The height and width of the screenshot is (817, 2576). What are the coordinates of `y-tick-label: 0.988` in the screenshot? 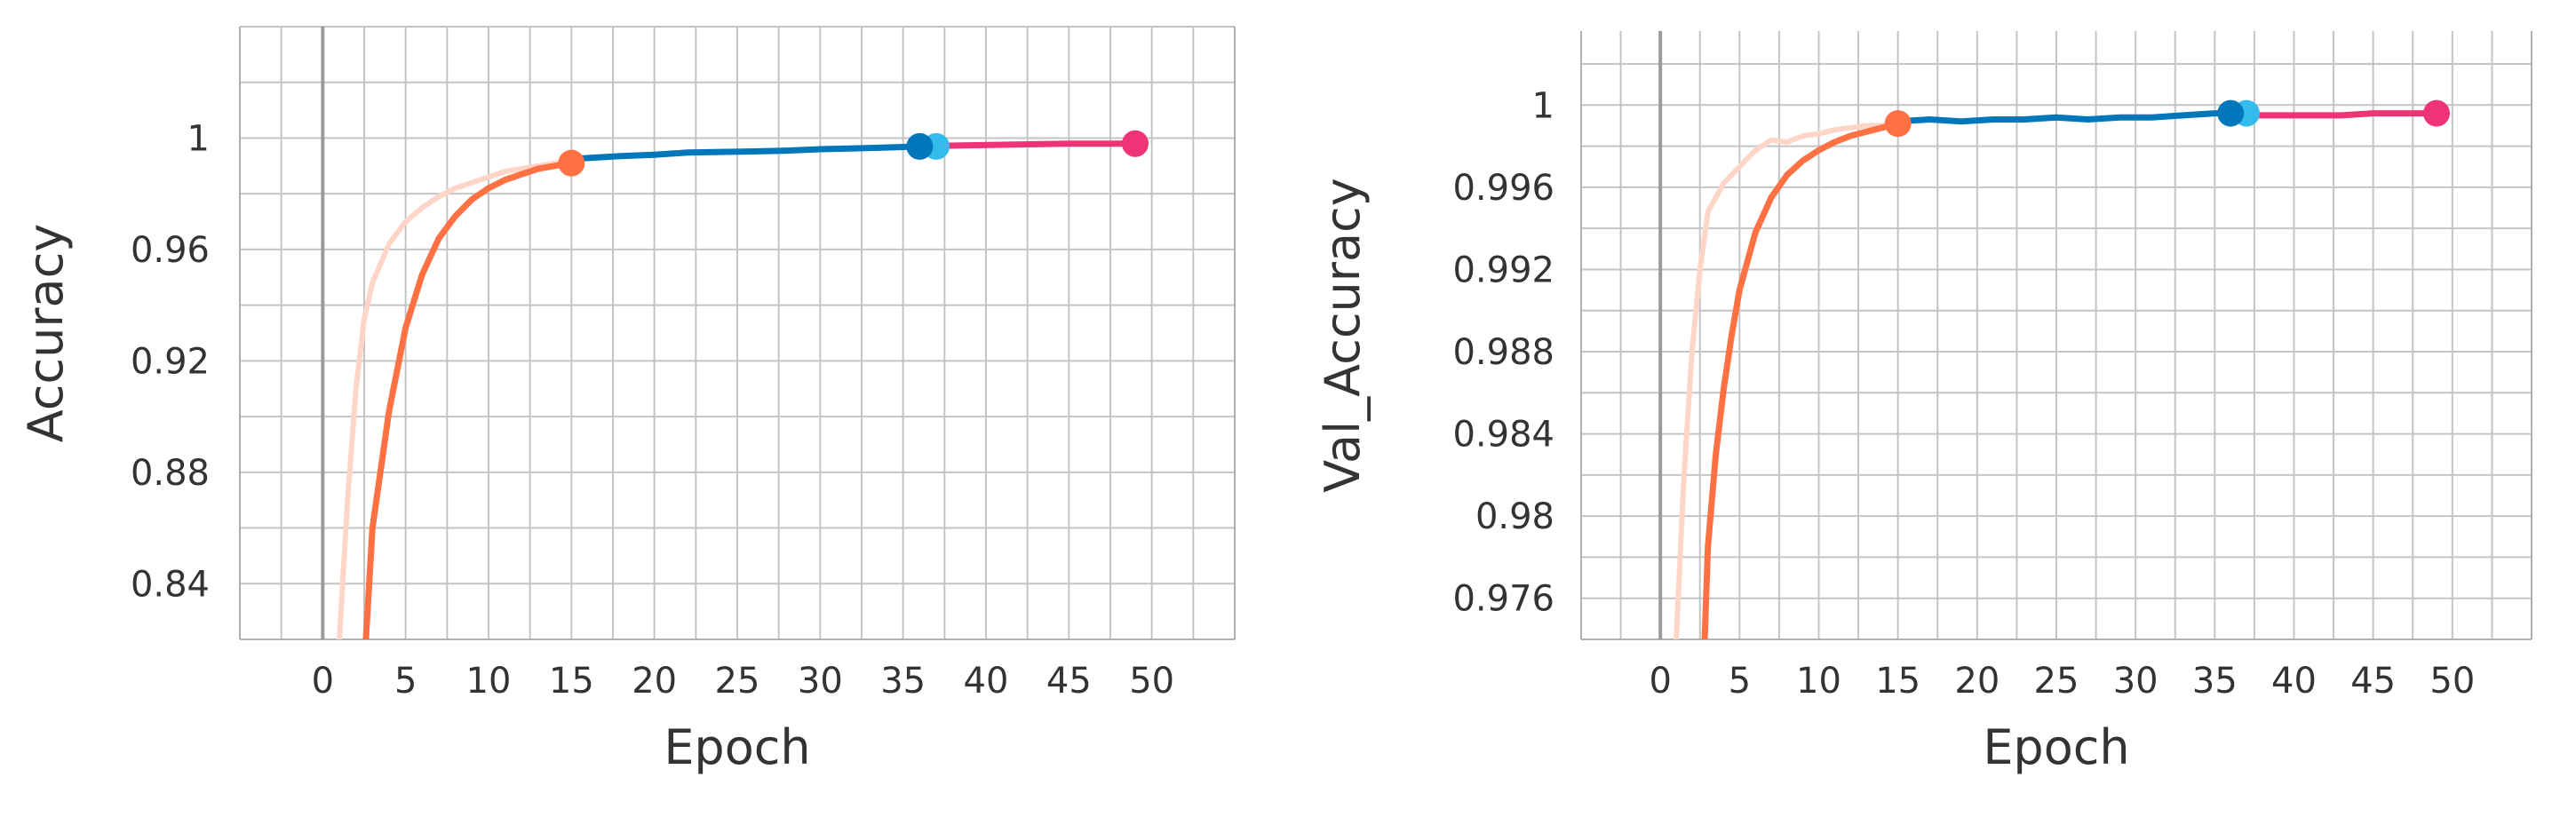 It's located at (1503, 352).